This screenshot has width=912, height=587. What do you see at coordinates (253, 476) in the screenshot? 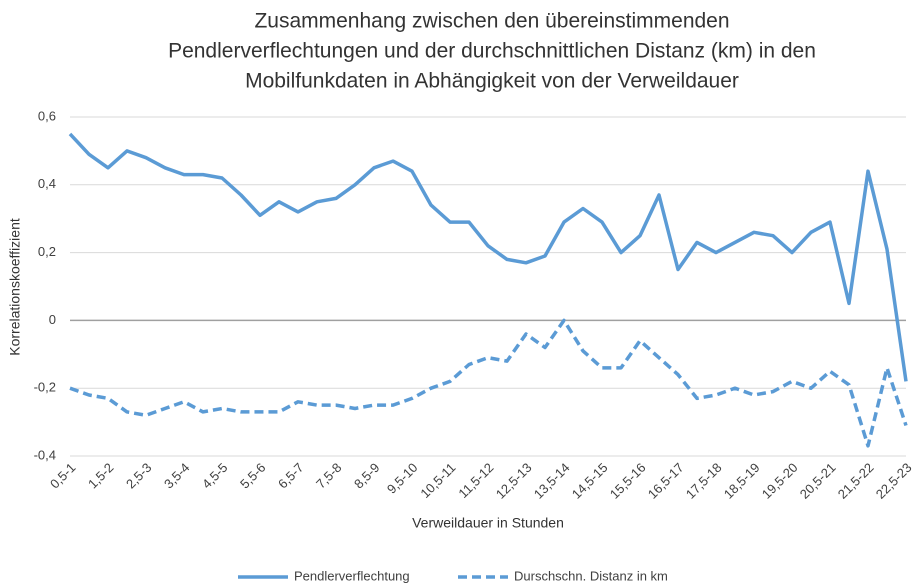
I see `x-tick-label: 5,5-6` at bounding box center [253, 476].